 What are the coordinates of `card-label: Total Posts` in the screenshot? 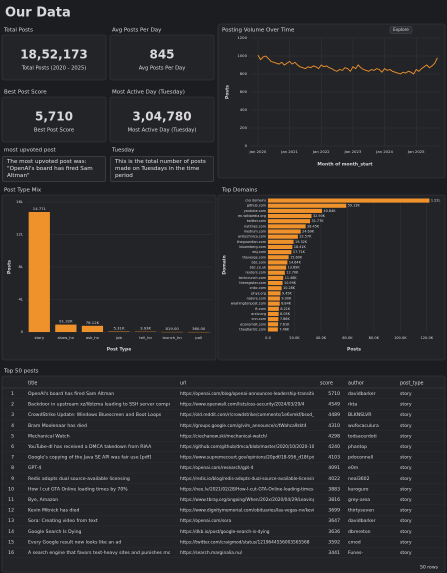 It's located at (18, 31).